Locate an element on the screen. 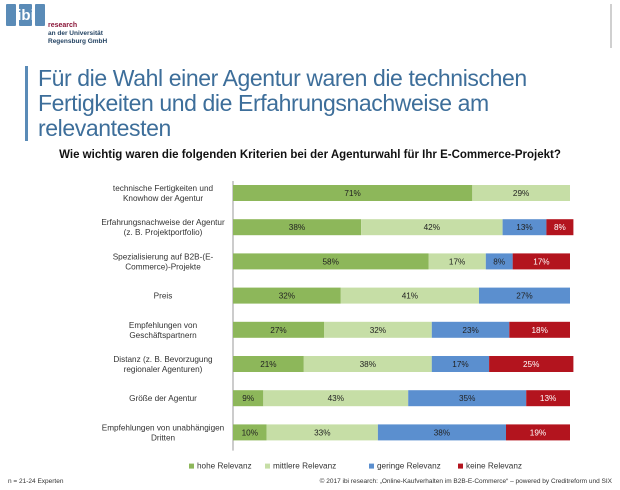  data-label: 19% is located at coordinates (538, 432).